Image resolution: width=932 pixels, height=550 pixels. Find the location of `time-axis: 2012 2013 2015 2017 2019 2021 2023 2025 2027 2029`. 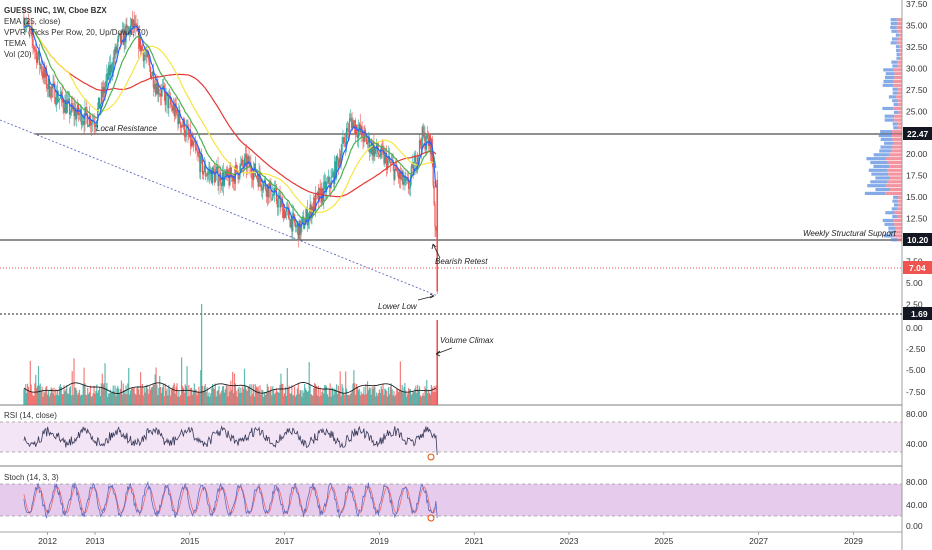

time-axis: 2012 2013 2015 2017 2019 2021 2023 2025 2027 2029 is located at coordinates (450, 539).